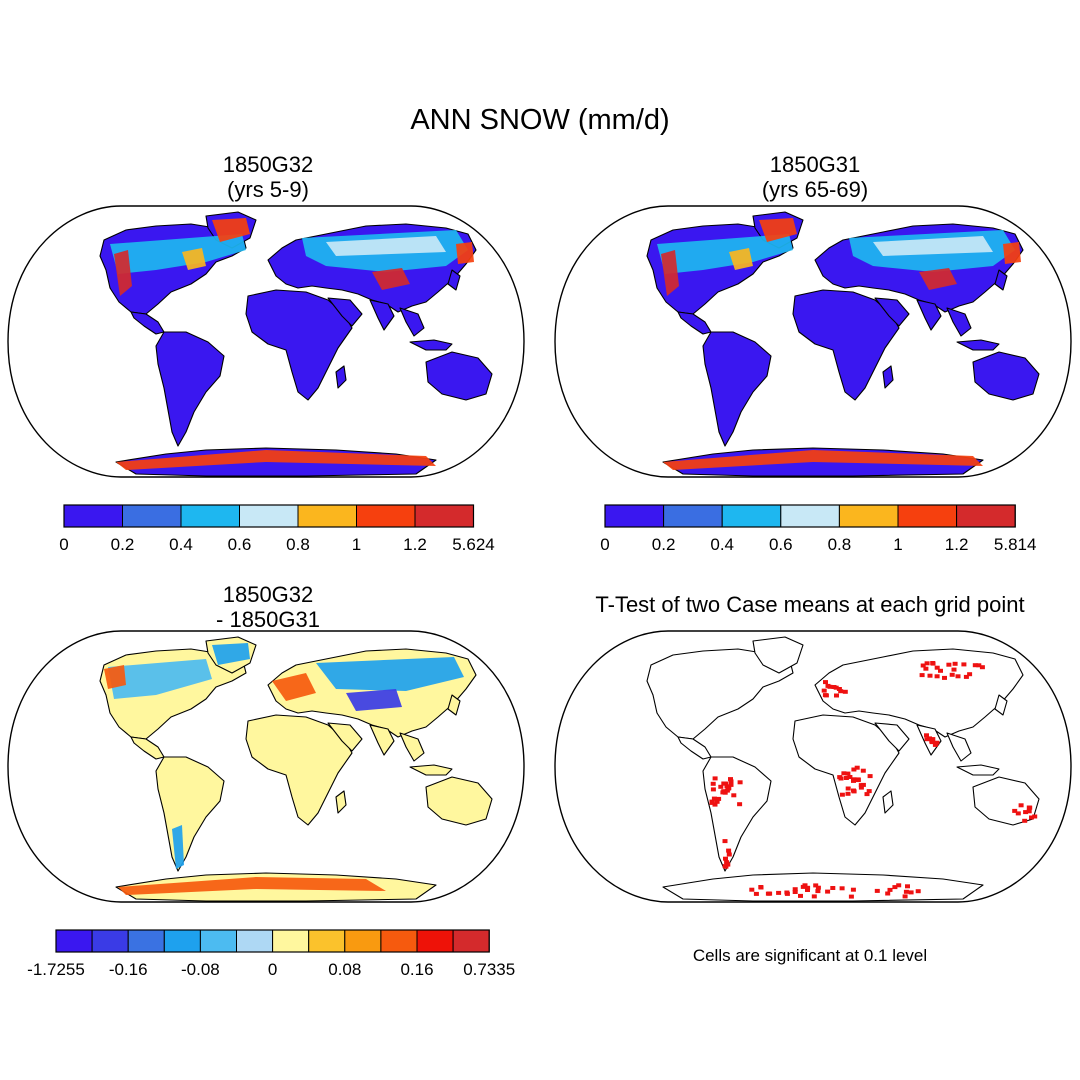  Describe the element at coordinates (473, 544) in the screenshot. I see `colorbar-tick-label: 5.624` at that location.